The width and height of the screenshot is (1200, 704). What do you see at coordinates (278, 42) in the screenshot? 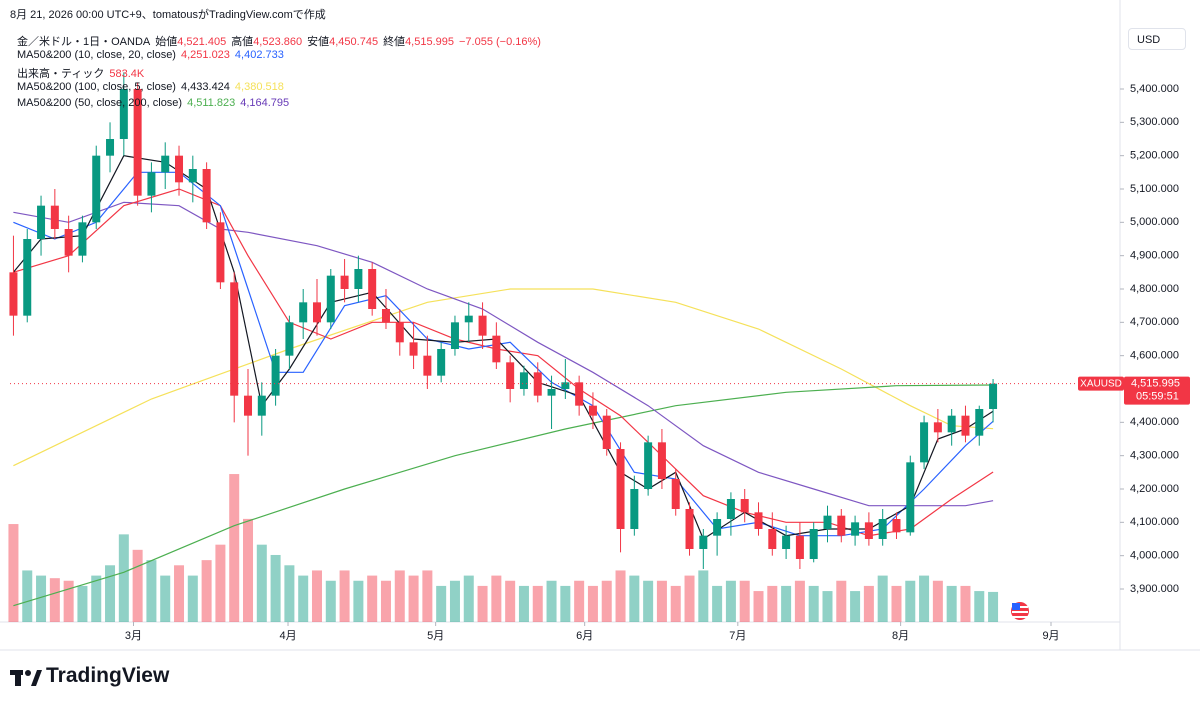
I see `ohlc-value: 4,523.860` at bounding box center [278, 42].